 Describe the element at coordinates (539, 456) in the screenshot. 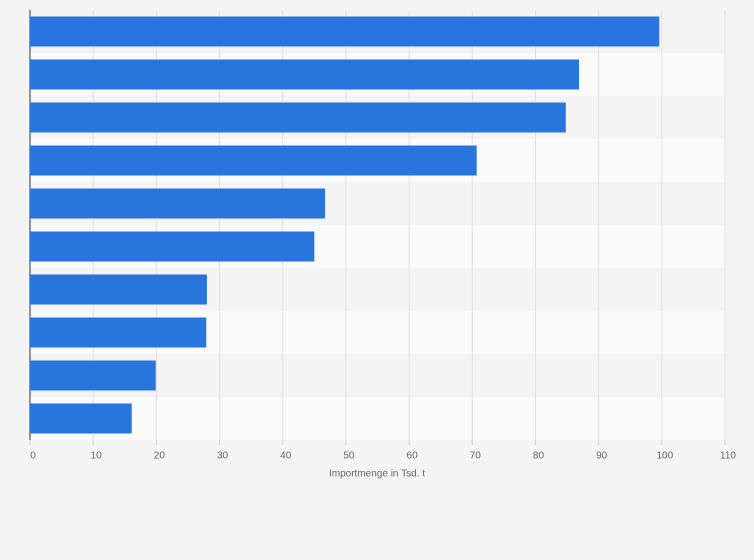

I see `x-tick-label: 80` at that location.